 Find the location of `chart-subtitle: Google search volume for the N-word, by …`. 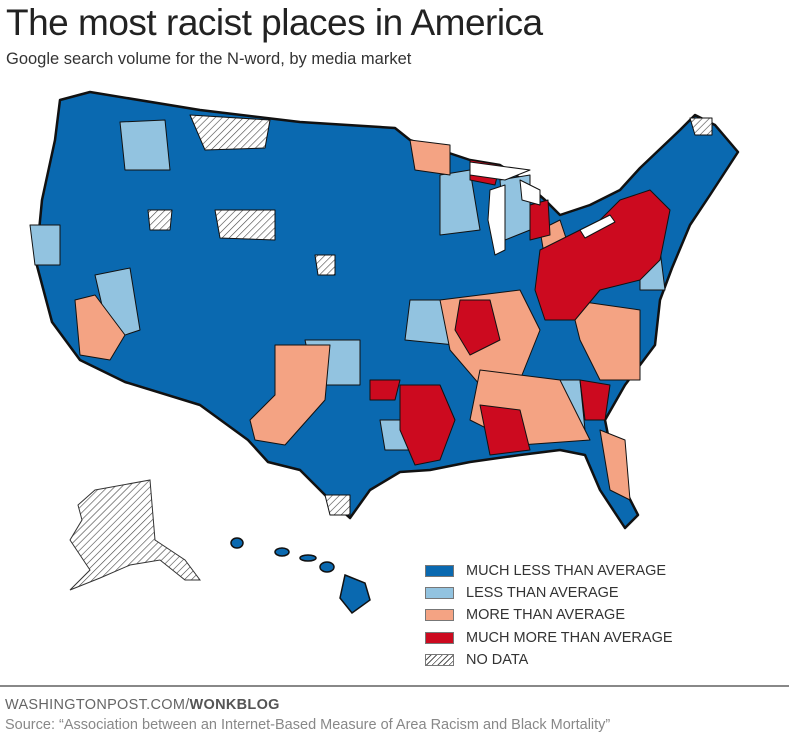

chart-subtitle: Google search volume for the N-word, by … is located at coordinates (209, 59).